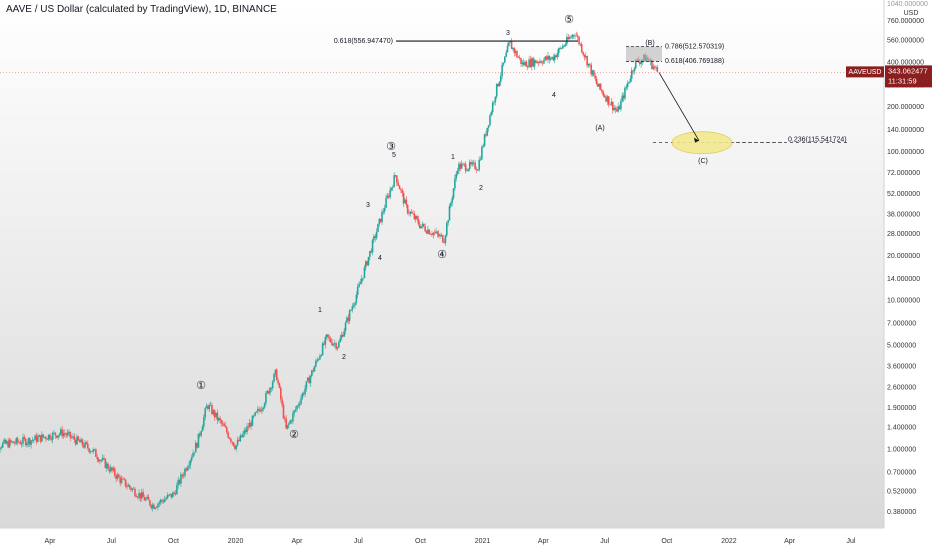 The image size is (932, 555). I want to click on y-tick-label: 400.000000, so click(905, 62).